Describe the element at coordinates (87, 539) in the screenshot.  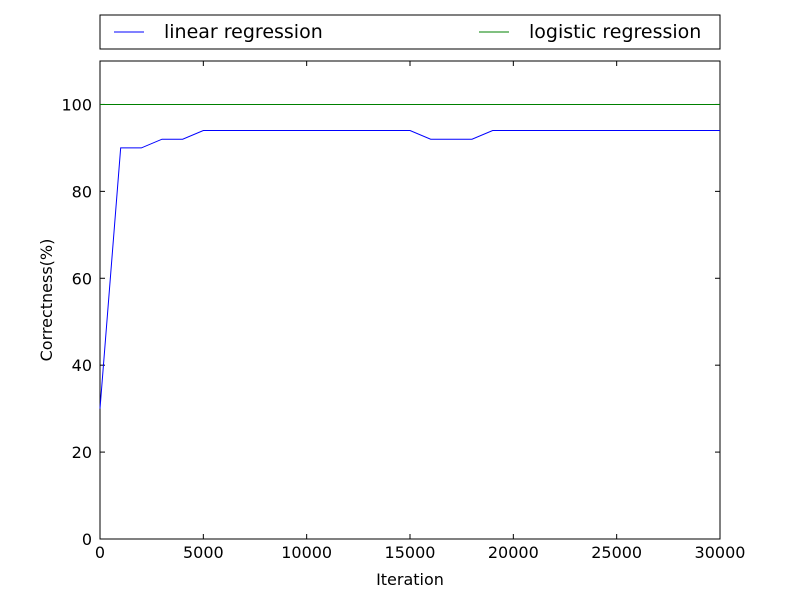
I see `y-tick-label: 0` at that location.